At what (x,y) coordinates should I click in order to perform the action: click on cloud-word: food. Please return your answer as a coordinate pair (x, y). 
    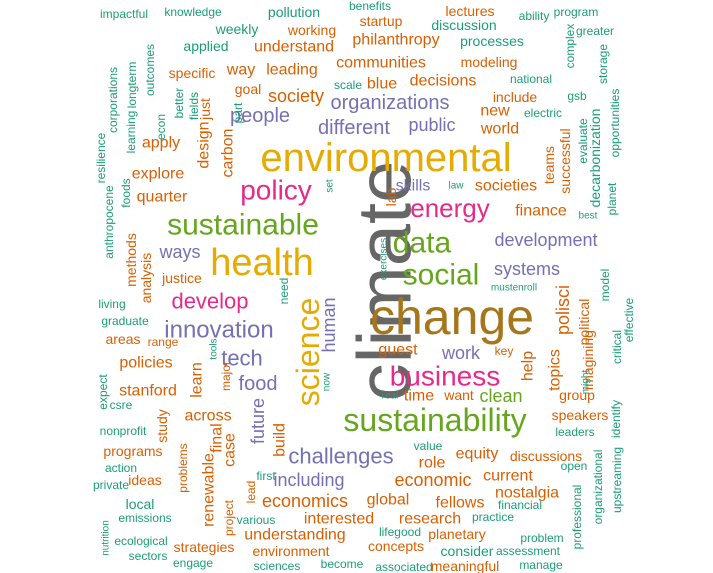
    Looking at the image, I should click on (258, 384).